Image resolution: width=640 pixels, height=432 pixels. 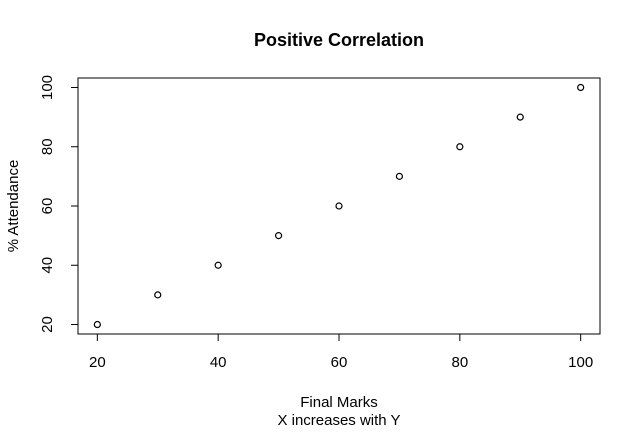 I want to click on y-tick-label: 40, so click(x=47, y=265).